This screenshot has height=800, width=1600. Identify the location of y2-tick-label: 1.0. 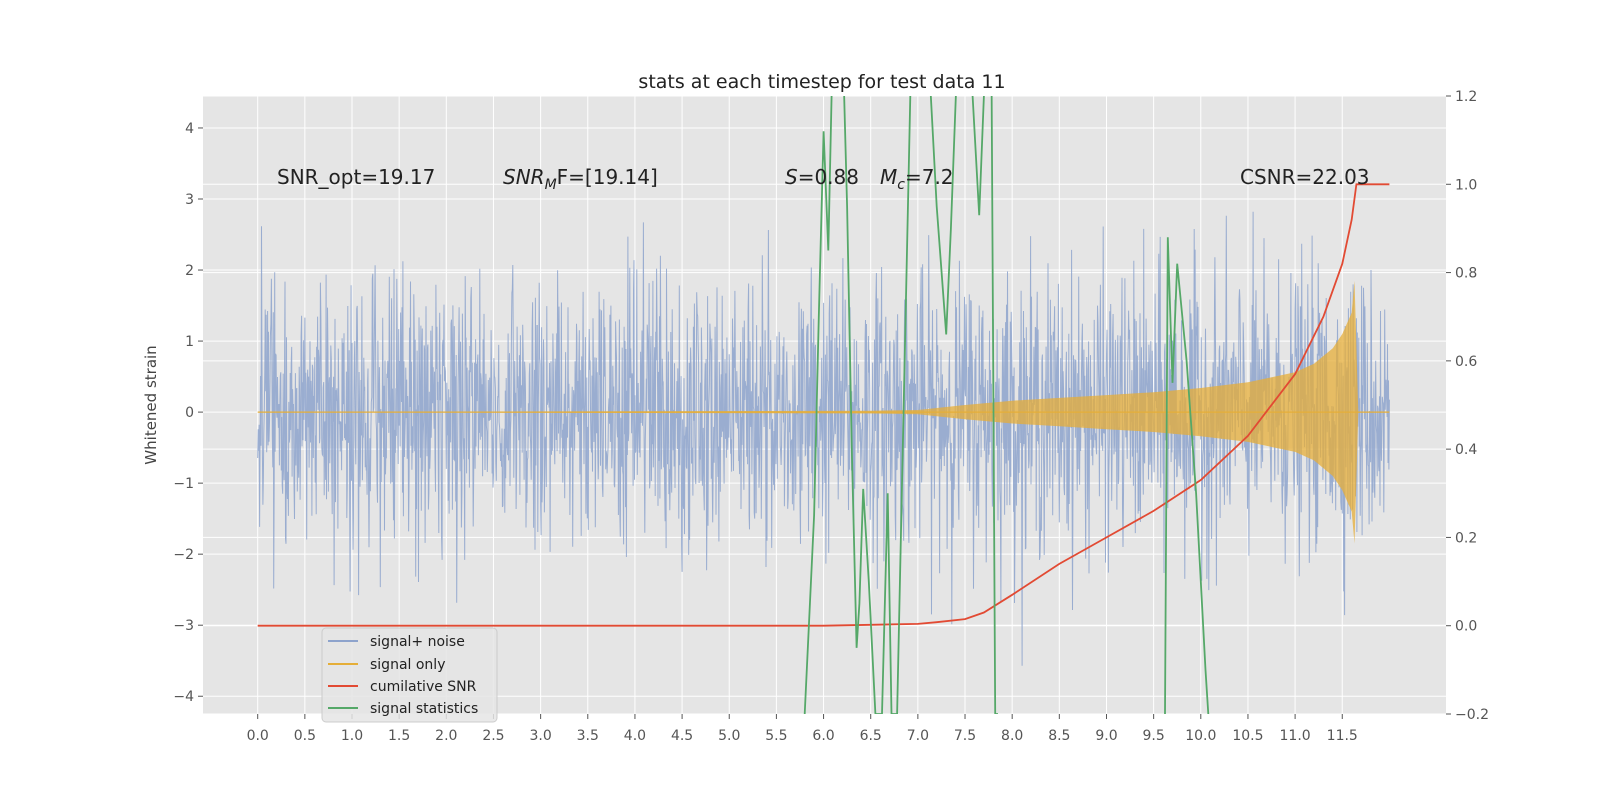
(1466, 185).